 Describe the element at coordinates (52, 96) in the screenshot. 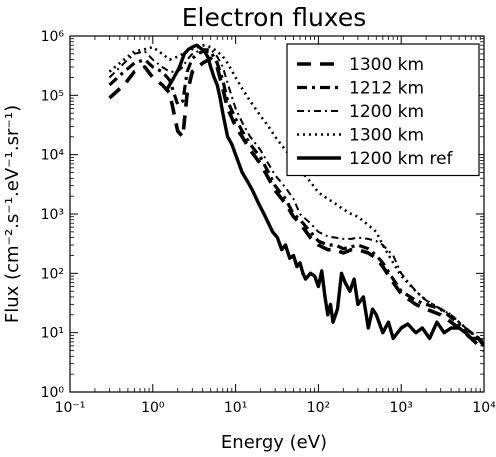

I see `y-tick-label: 10⁵` at that location.